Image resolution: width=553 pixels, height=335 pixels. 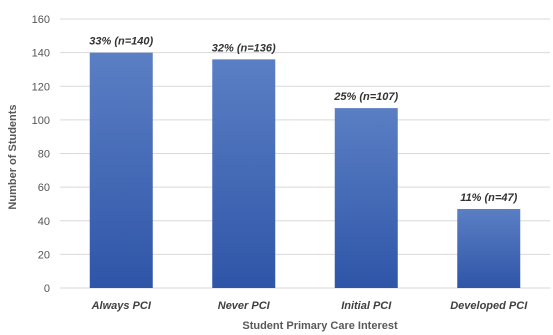 I want to click on x-tick-label: Always PCI, so click(x=121, y=306).